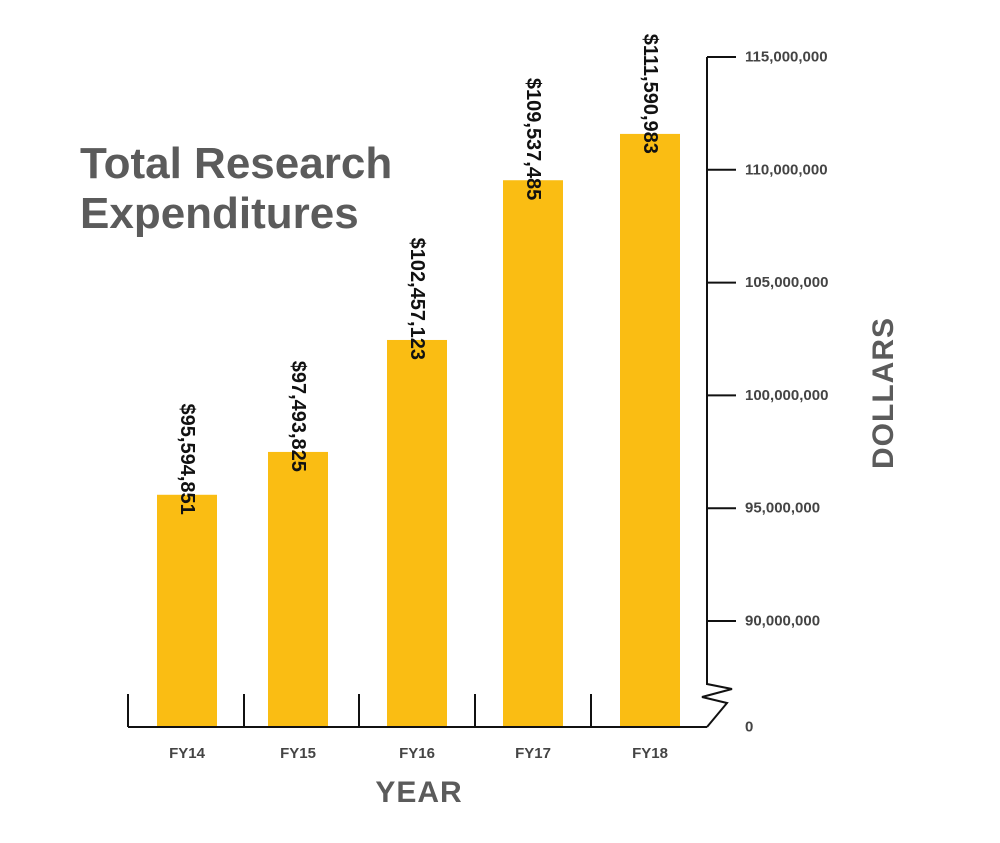  Describe the element at coordinates (883, 393) in the screenshot. I see `y-axis-title: DOLLARS` at that location.